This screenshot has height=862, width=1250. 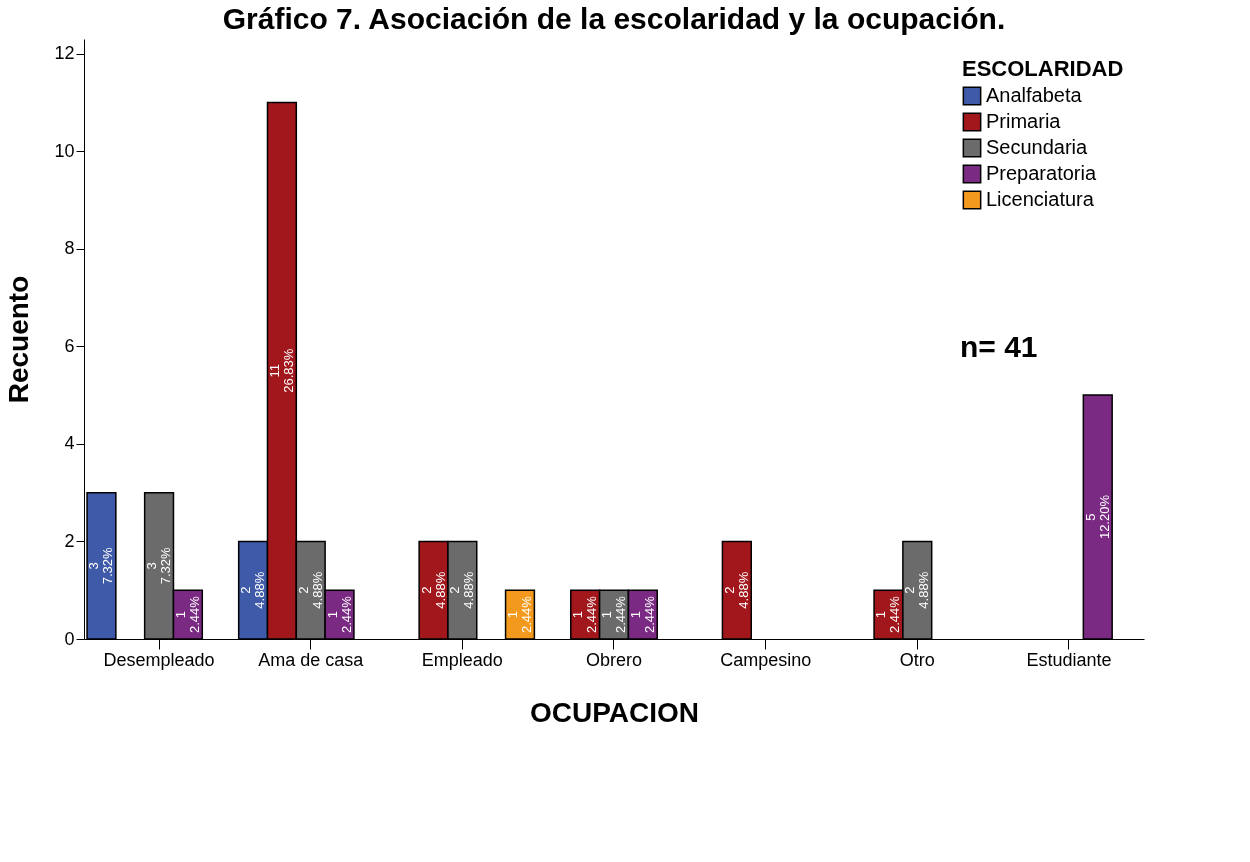 I want to click on y-tick-label: 10, so click(x=64, y=150).